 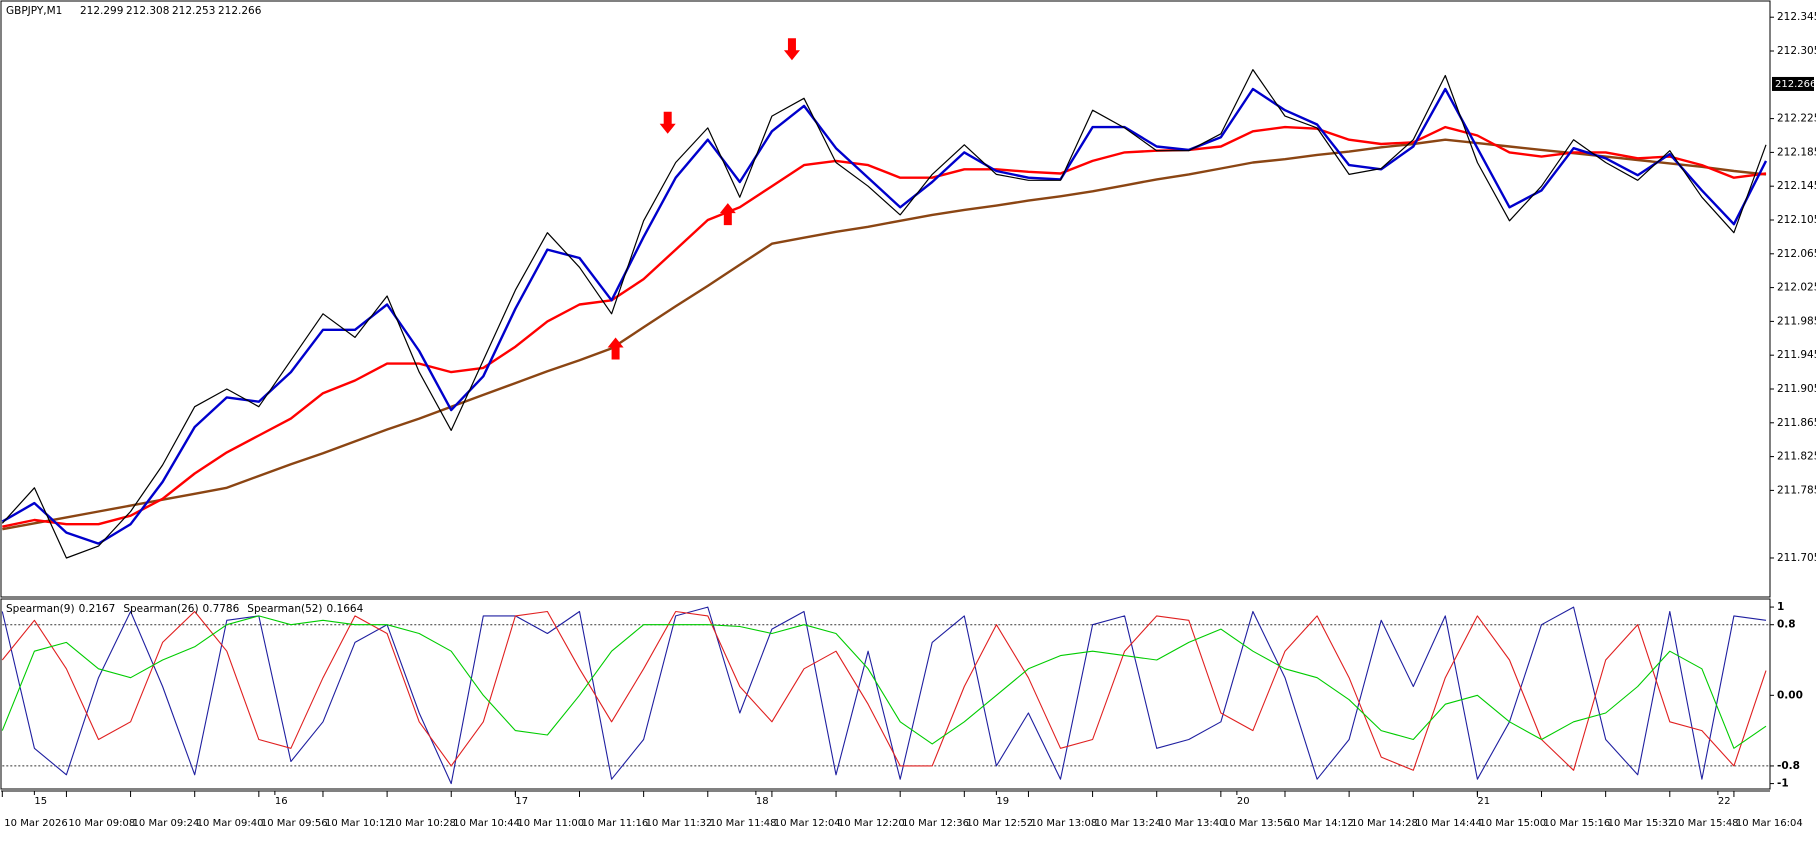 What do you see at coordinates (1384, 823) in the screenshot?
I see `x-tick-label: 10 Mar 14:28` at bounding box center [1384, 823].